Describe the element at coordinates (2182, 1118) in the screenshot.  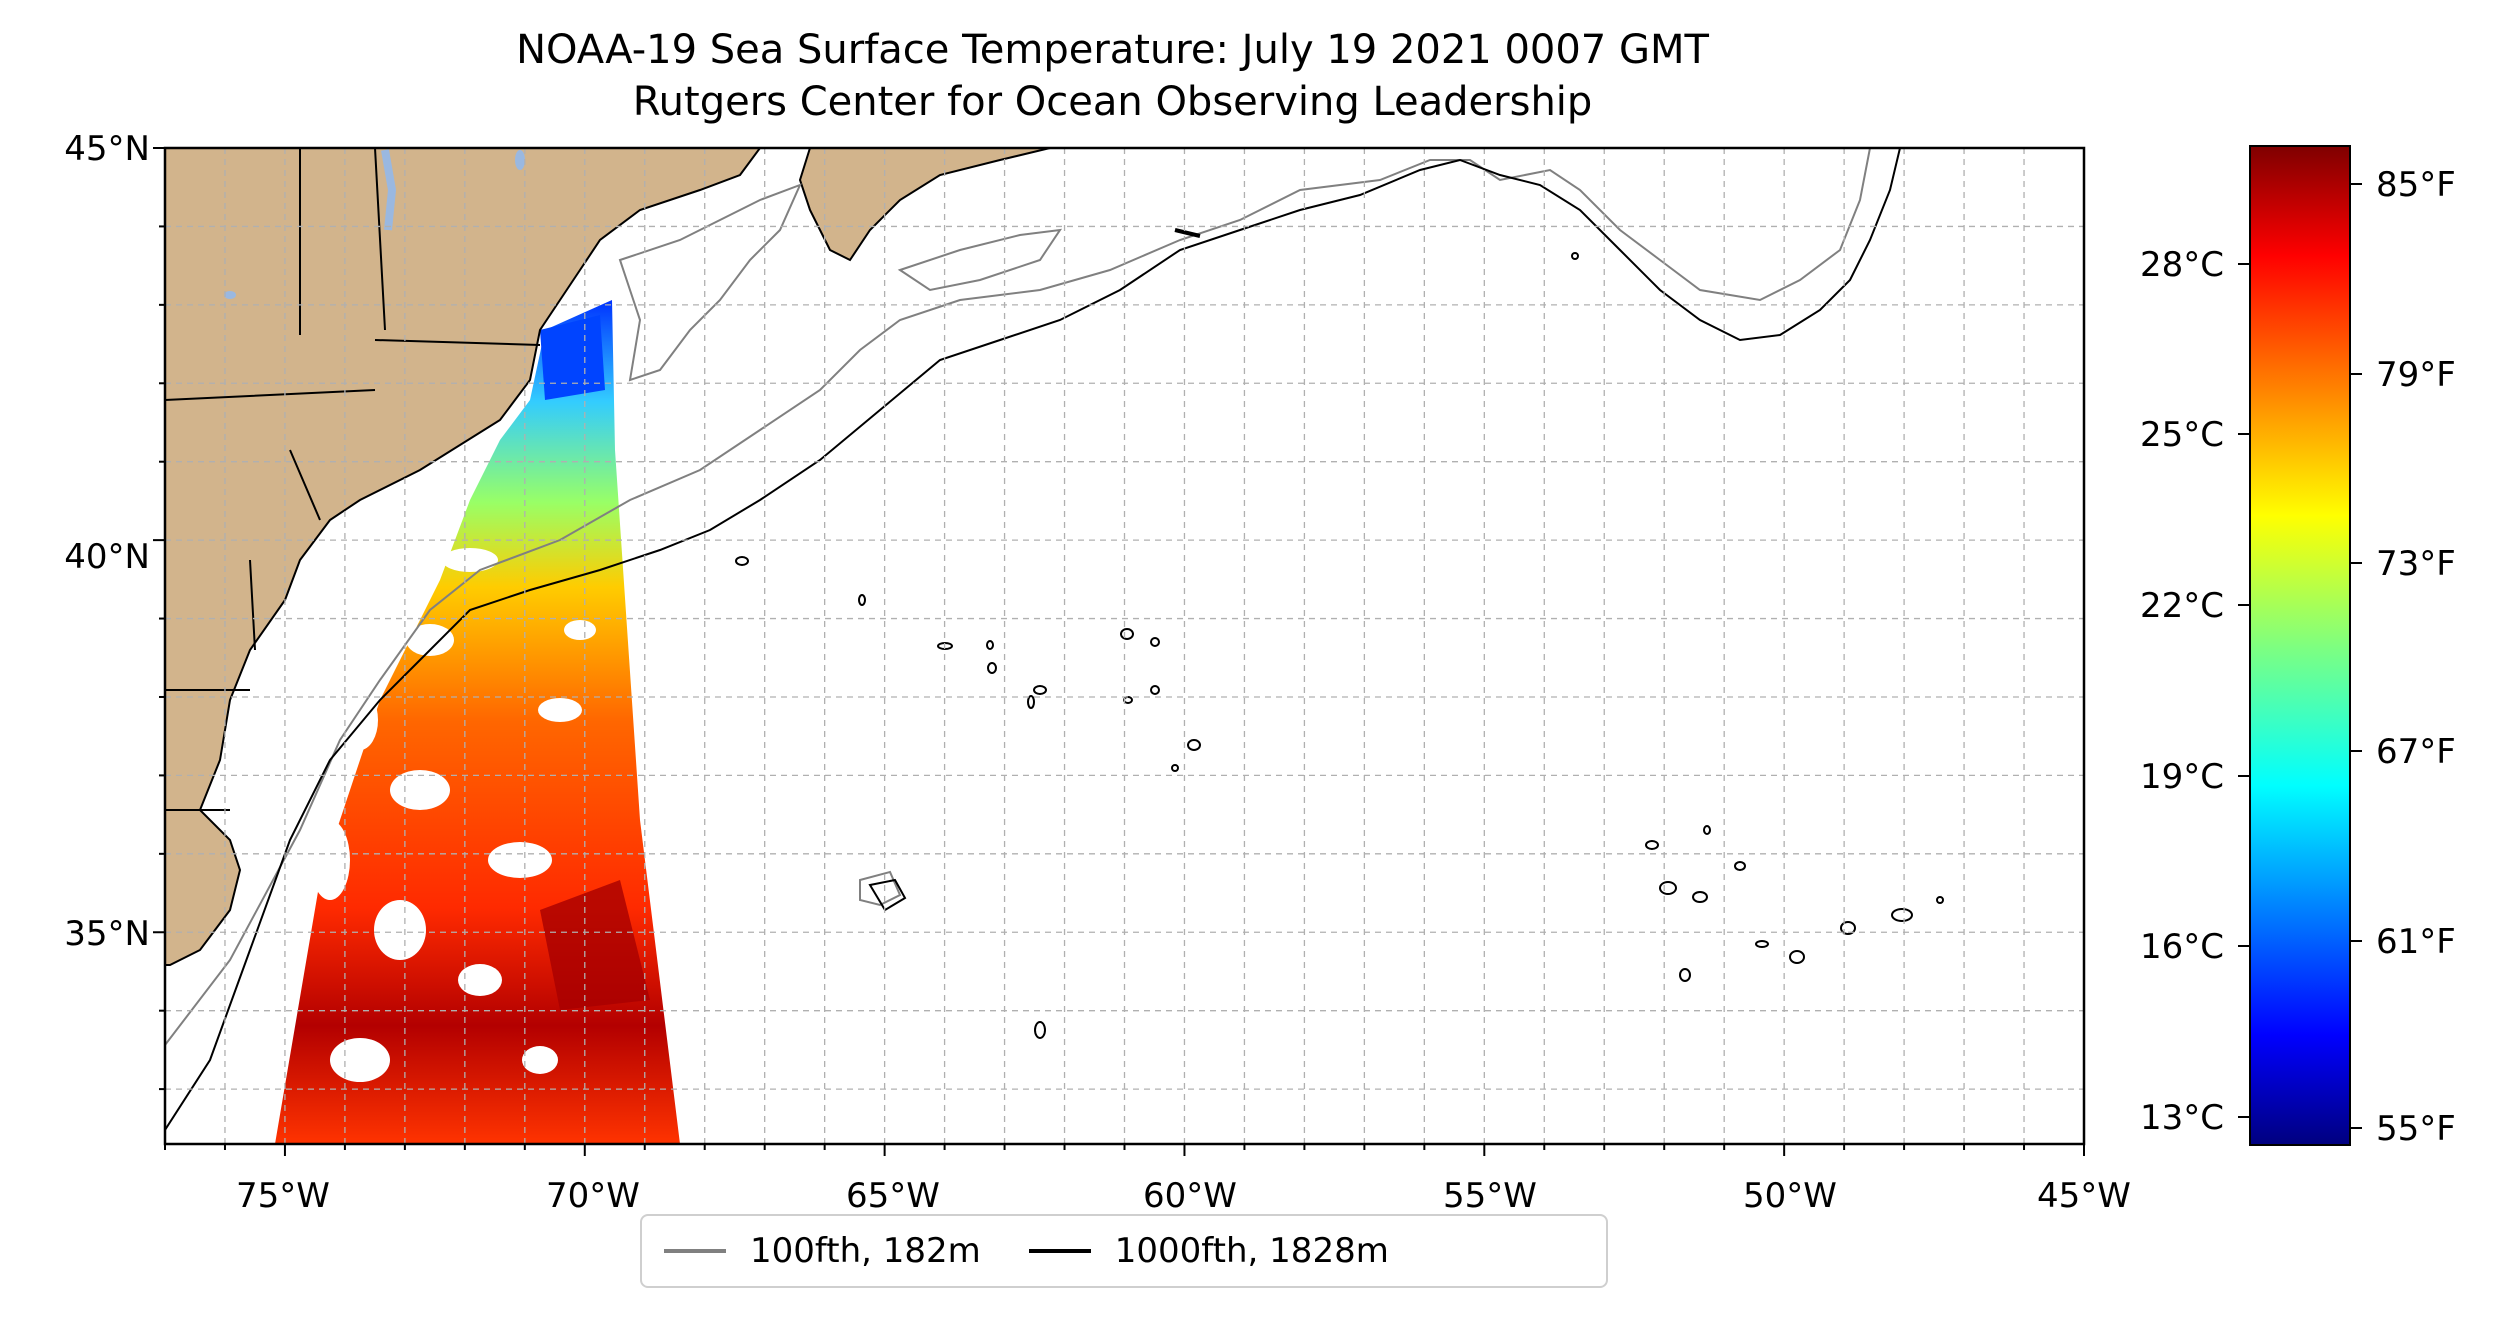
I see `celsius-tick-label: 13°C` at that location.